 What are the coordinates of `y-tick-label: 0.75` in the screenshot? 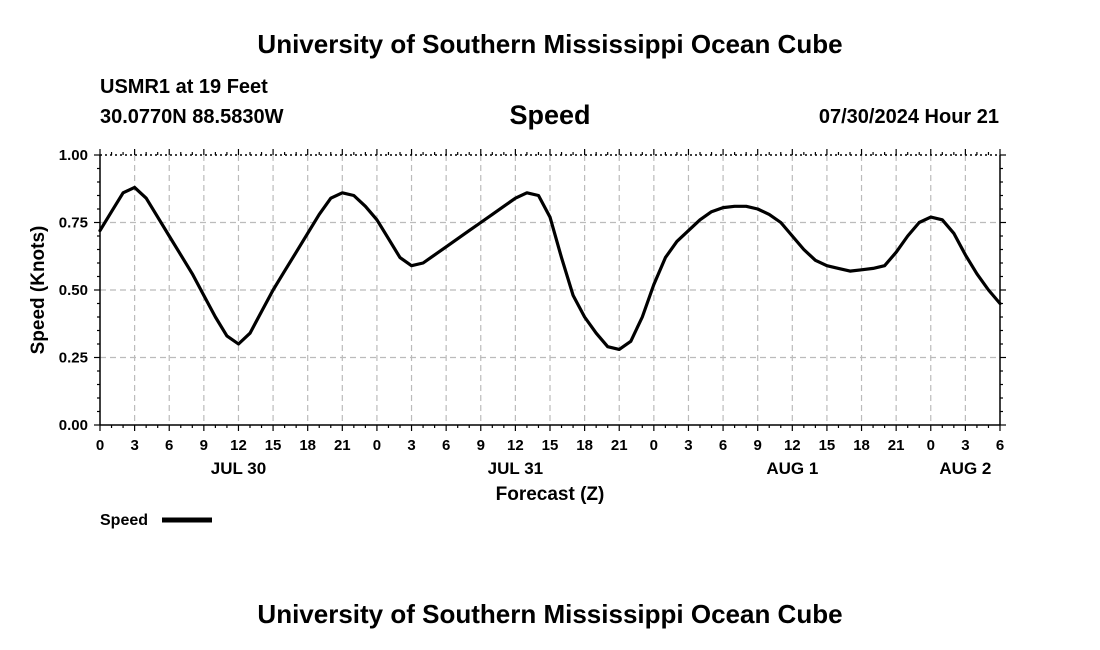 It's located at (73, 223).